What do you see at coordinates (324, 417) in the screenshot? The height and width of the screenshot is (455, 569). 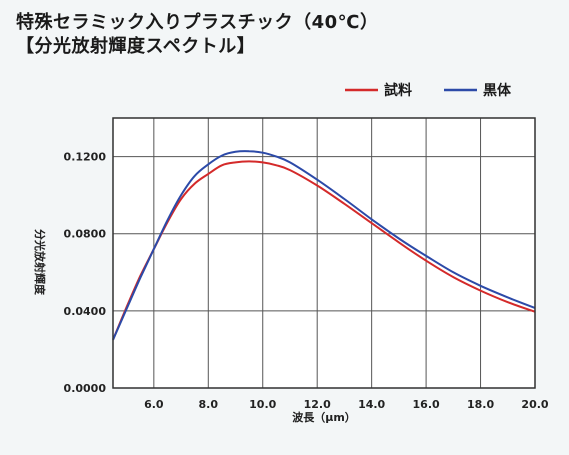 I see `x-axis-label: 波長（μm）` at bounding box center [324, 417].